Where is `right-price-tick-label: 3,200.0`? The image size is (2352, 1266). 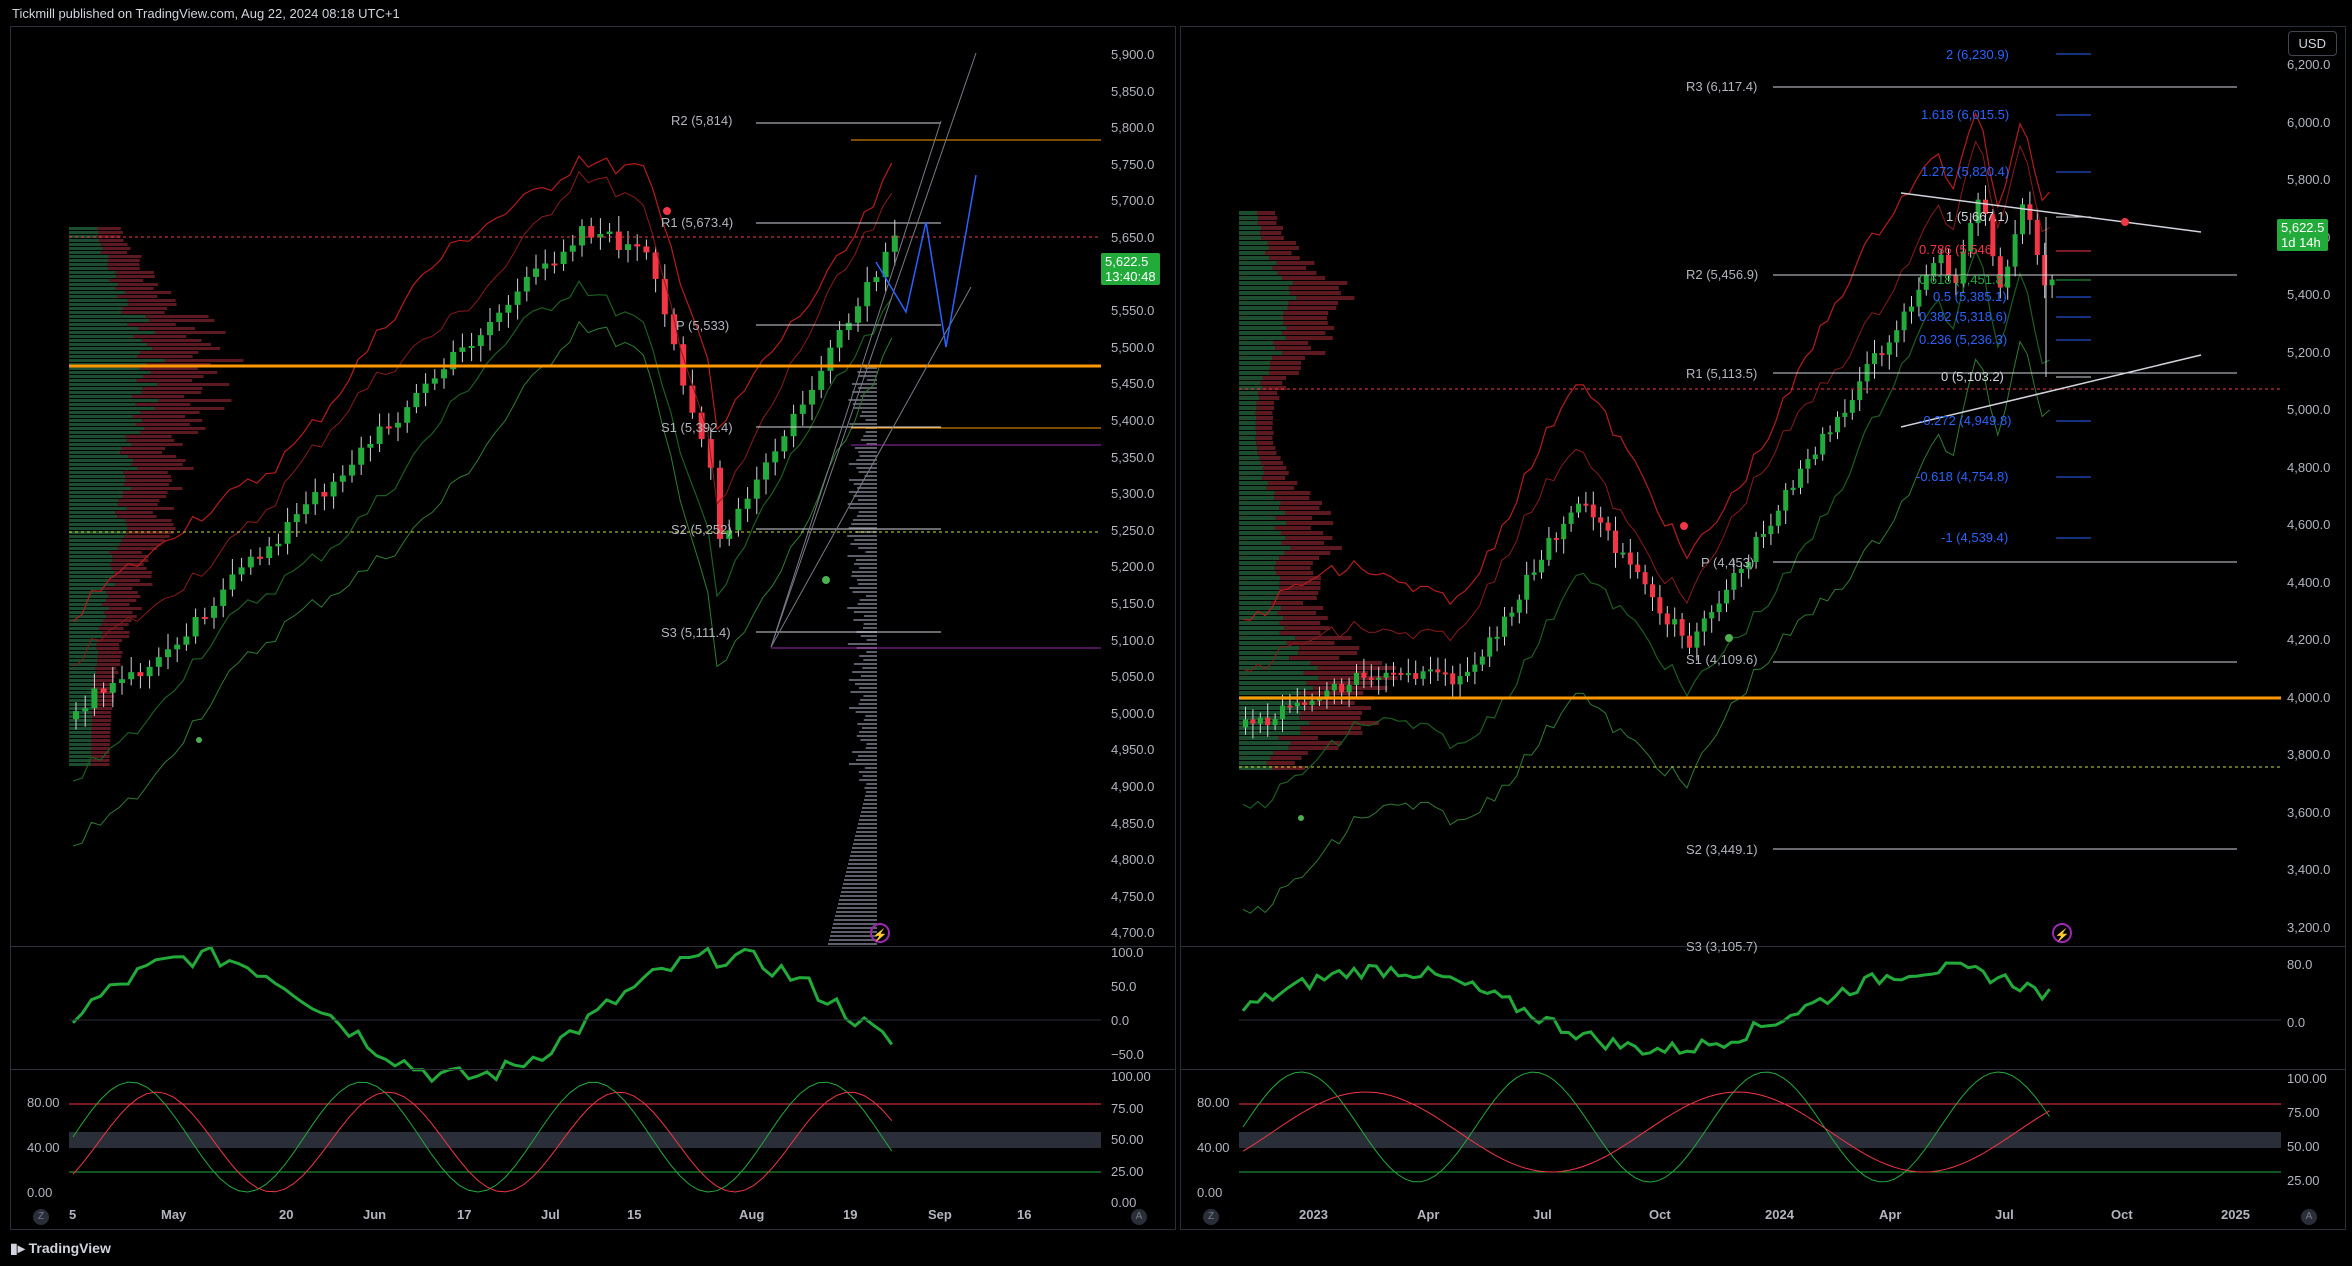 right-price-tick-label: 3,200.0 is located at coordinates (2309, 927).